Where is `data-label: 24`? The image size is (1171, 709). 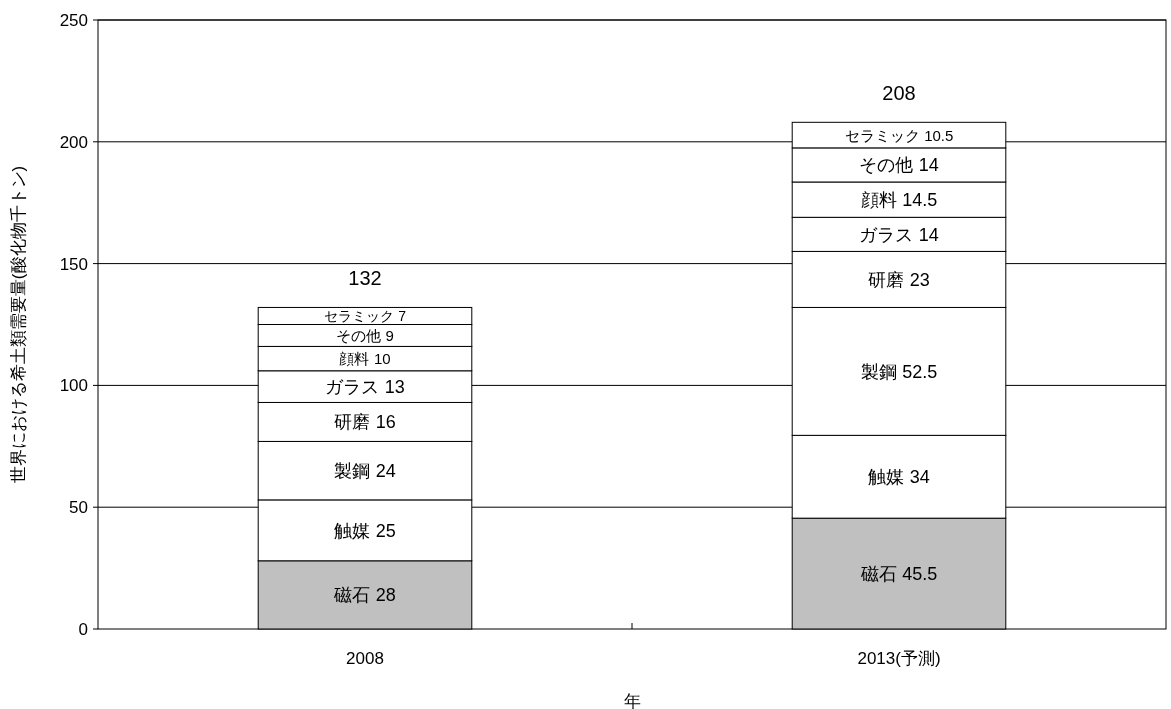
data-label: 24 is located at coordinates (385, 471).